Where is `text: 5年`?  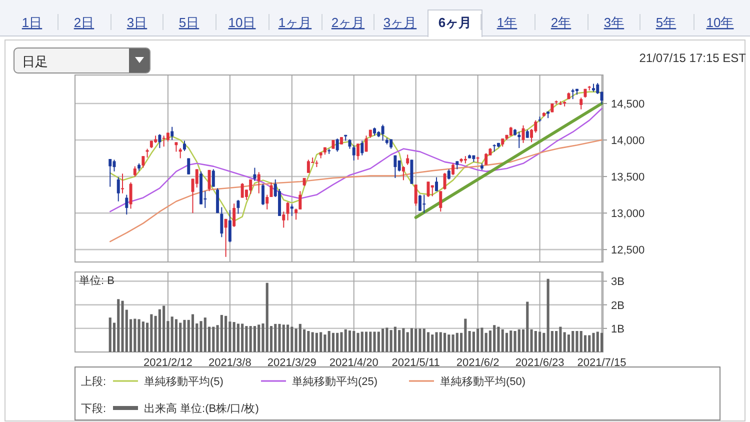 text: 5年 is located at coordinates (666, 22).